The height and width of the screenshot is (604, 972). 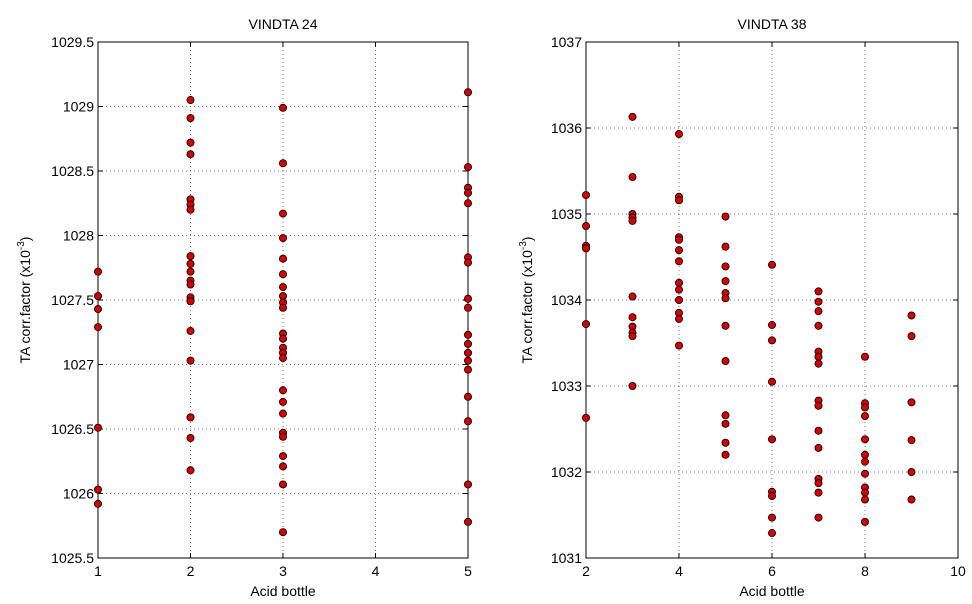 What do you see at coordinates (566, 42) in the screenshot?
I see `y-tick-label: 1037` at bounding box center [566, 42].